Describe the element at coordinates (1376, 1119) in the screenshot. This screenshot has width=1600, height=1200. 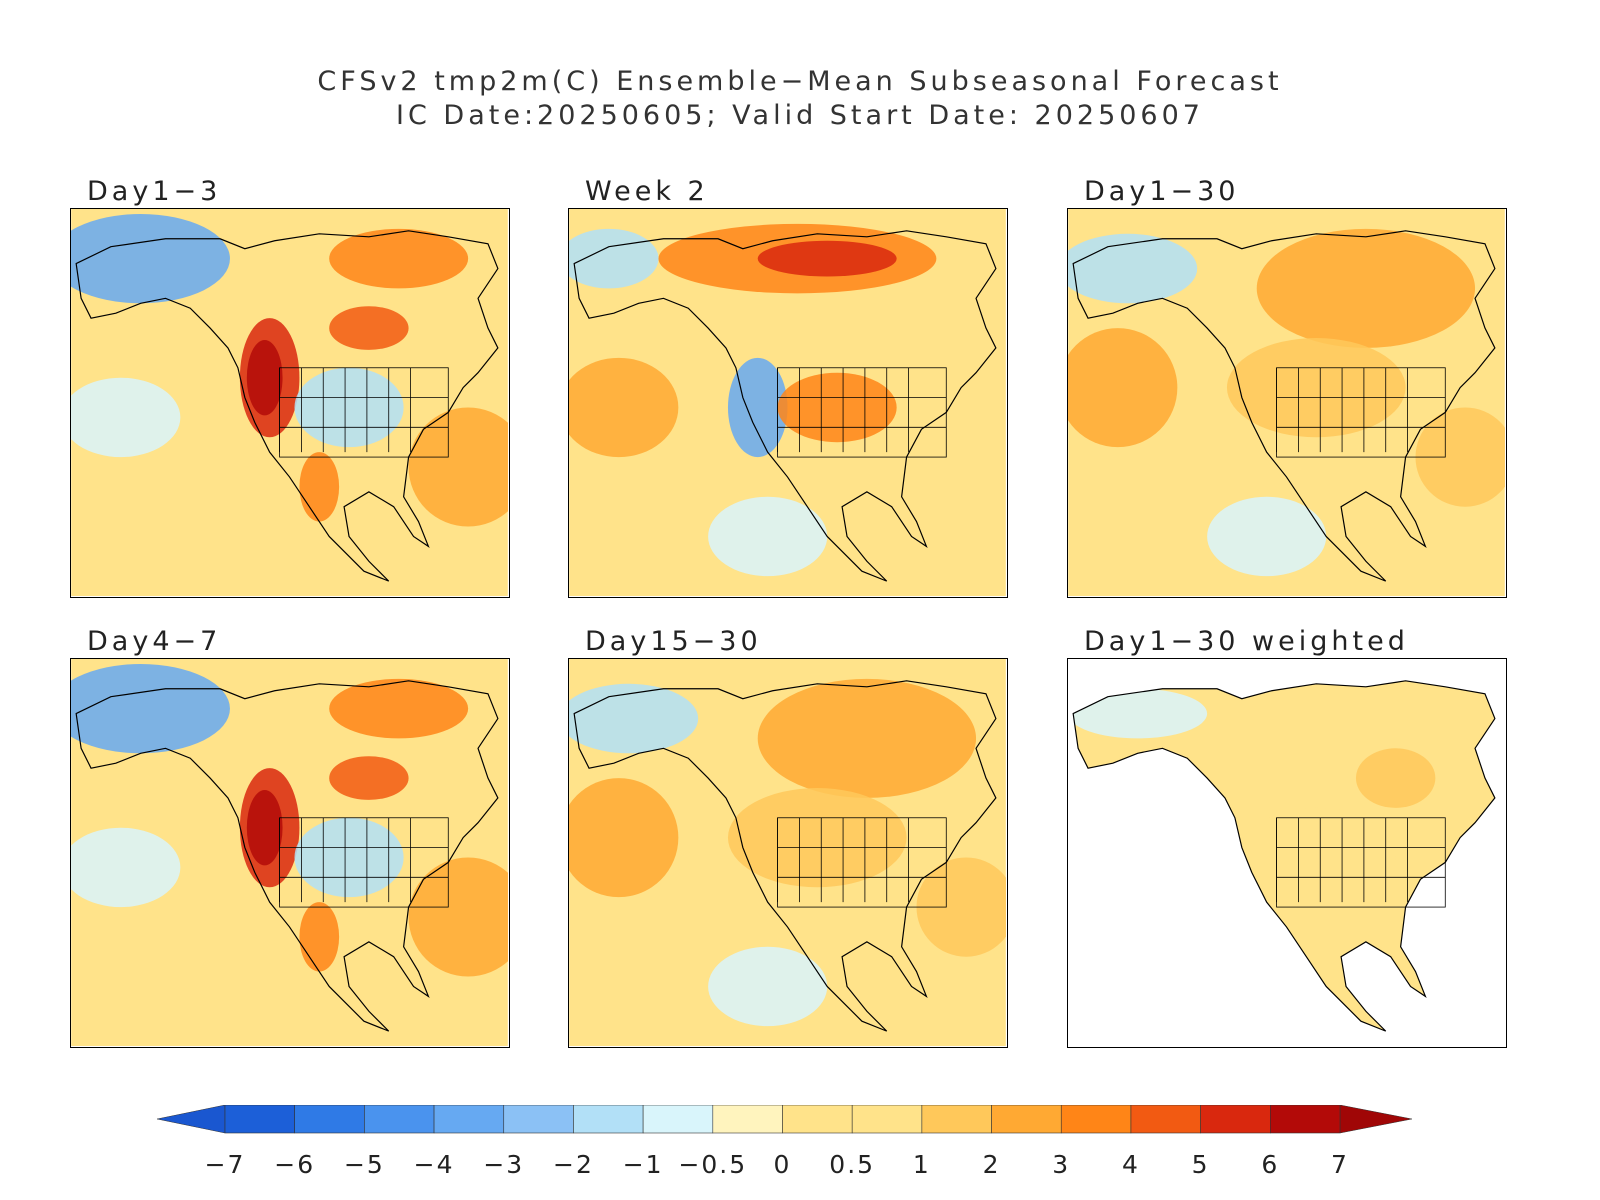
I see `colorbar-high-extend` at that location.